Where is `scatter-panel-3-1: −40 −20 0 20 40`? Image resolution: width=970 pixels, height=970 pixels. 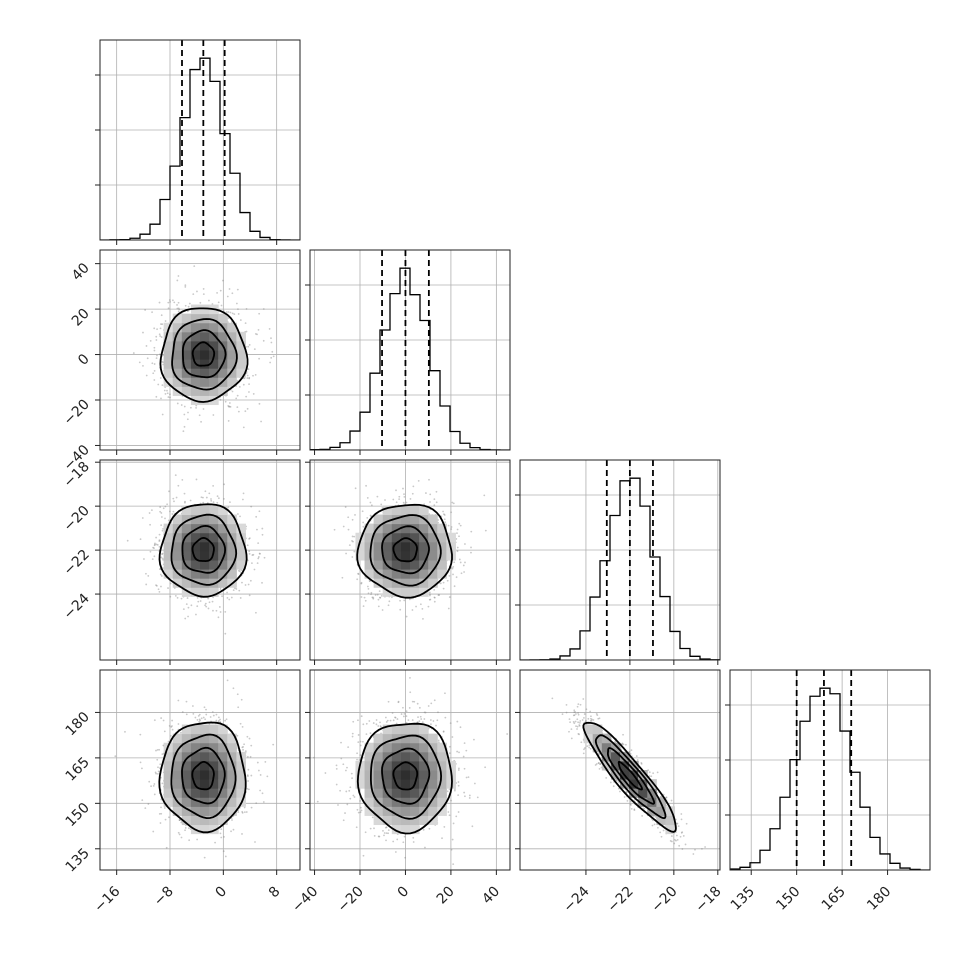
scatter-panel-3-1: −40 −20 0 20 40 is located at coordinates (400, 792).